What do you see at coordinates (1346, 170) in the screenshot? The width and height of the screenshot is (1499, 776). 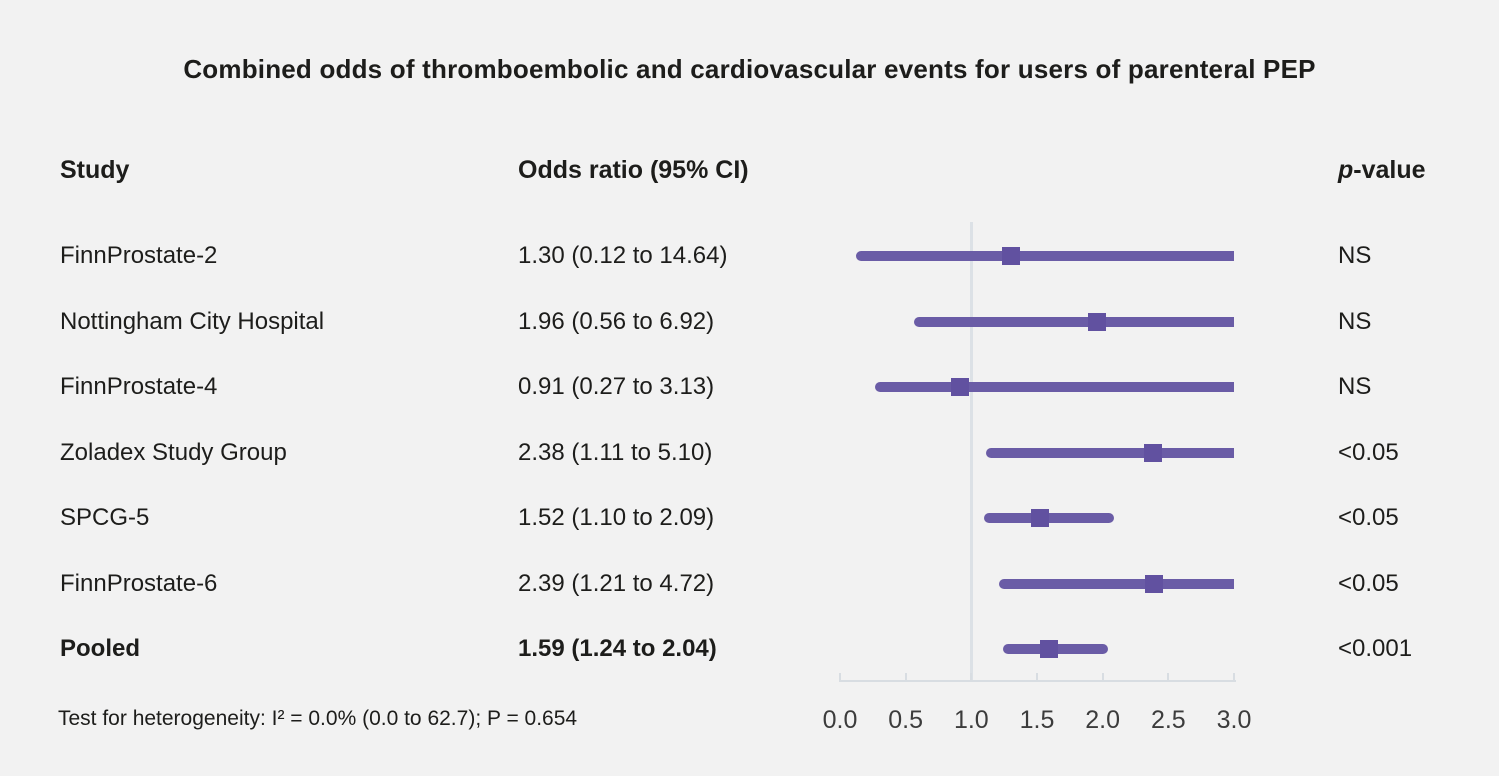 I see `p-italic: p` at bounding box center [1346, 170].